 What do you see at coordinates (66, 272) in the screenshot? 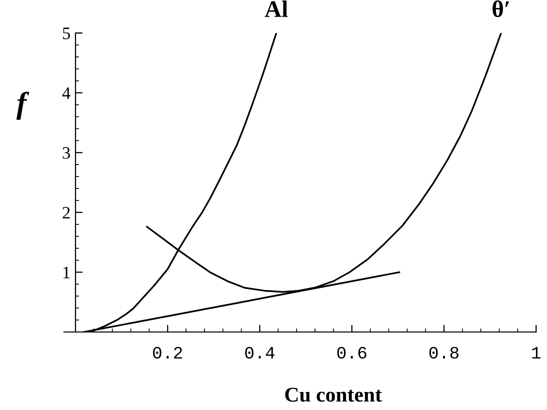
I see `y-tick-label: 1` at bounding box center [66, 272].